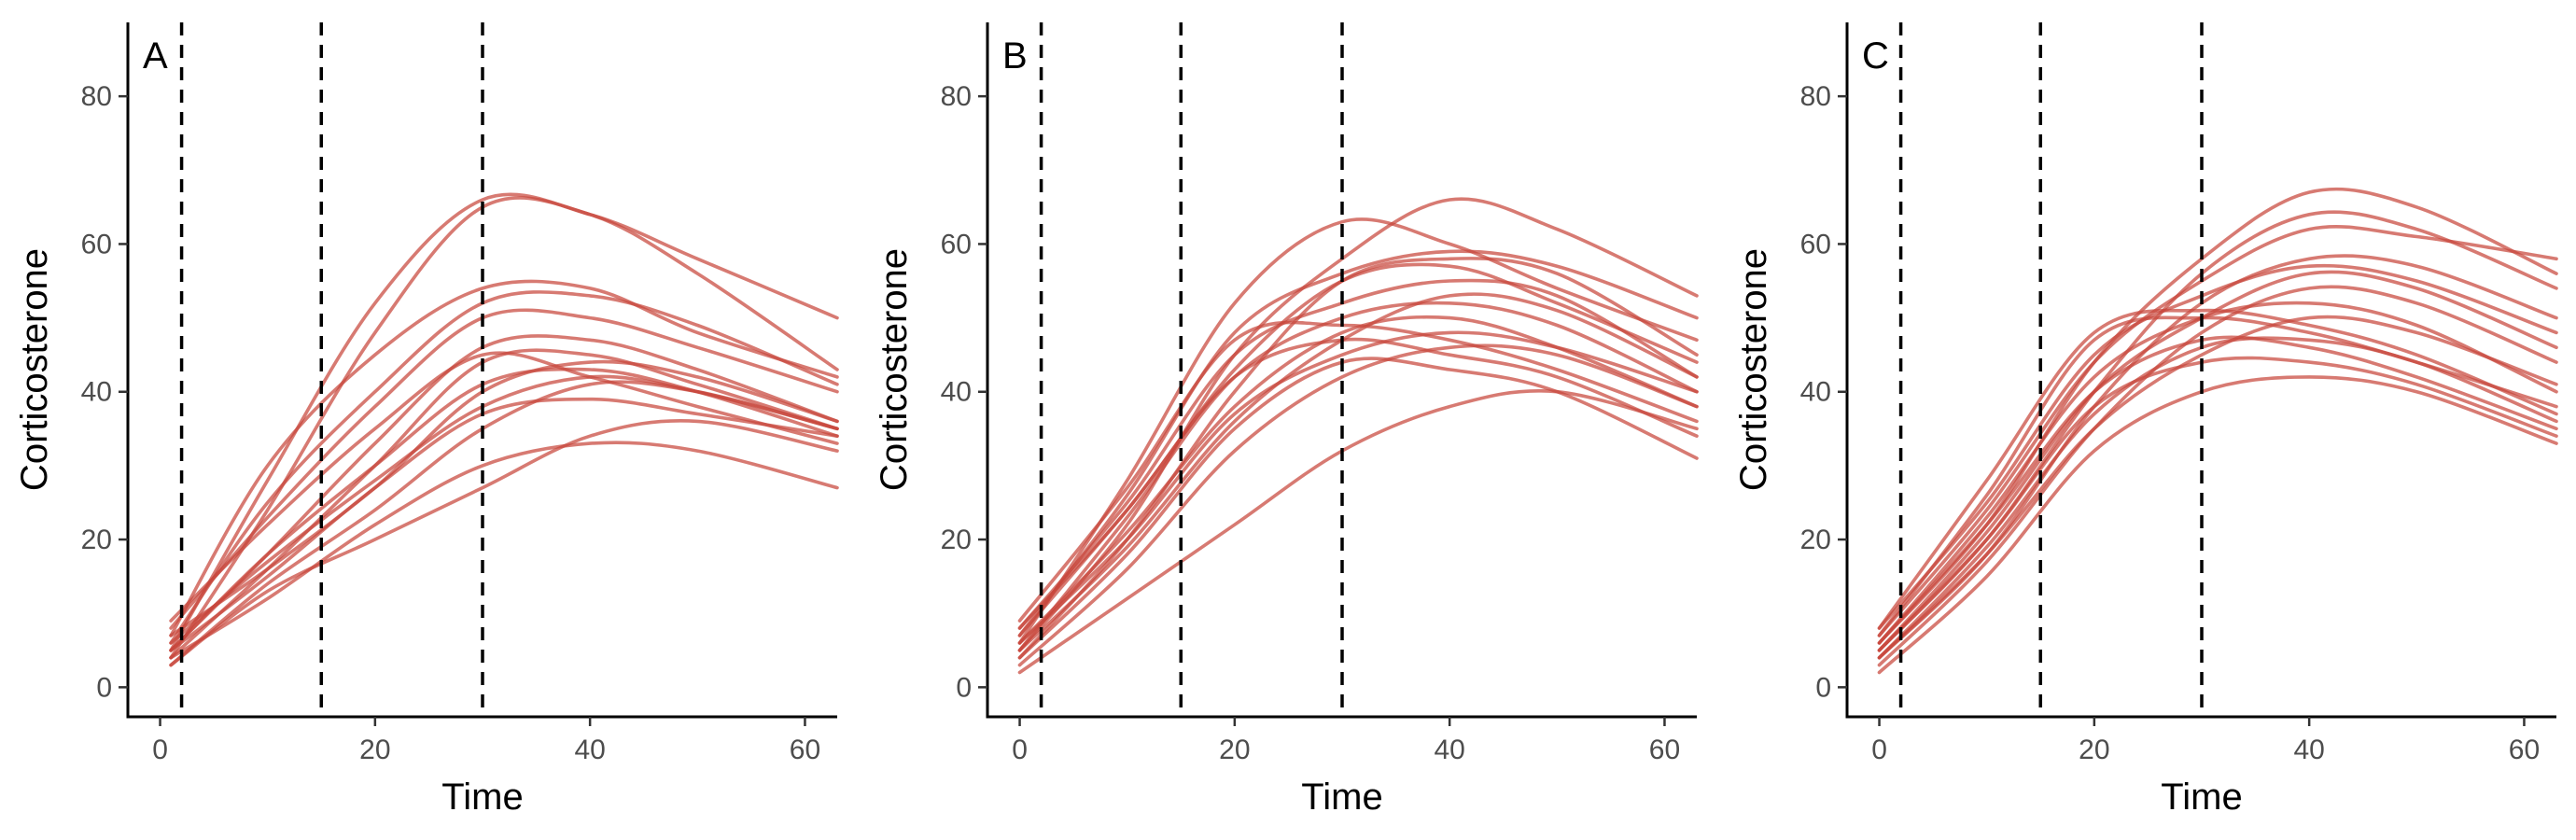 This screenshot has width=2576, height=840. What do you see at coordinates (1875, 56) in the screenshot?
I see `panel-label: C` at bounding box center [1875, 56].